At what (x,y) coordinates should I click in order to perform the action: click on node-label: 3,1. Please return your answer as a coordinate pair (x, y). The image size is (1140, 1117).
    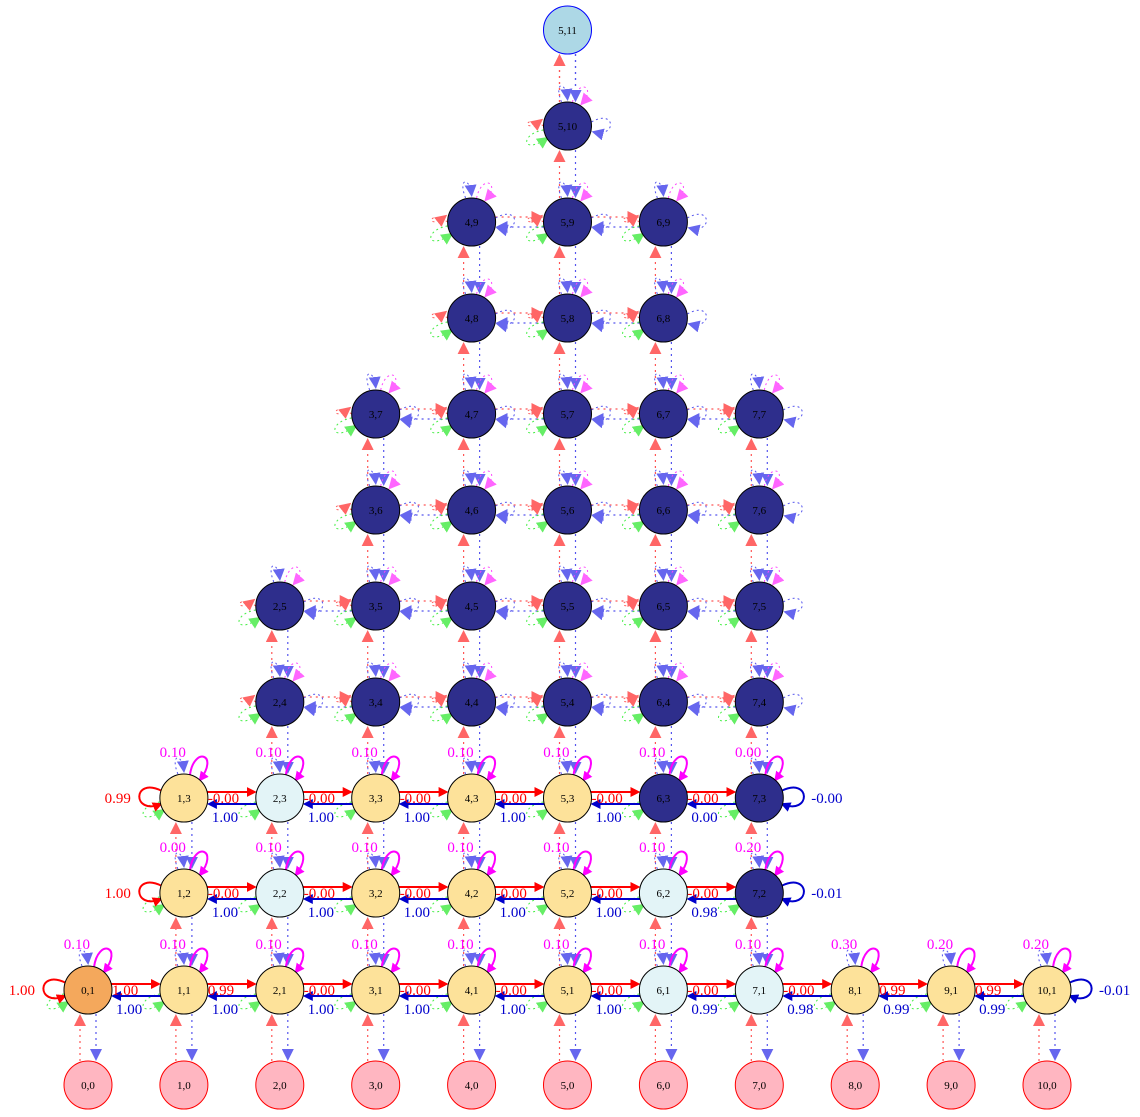
    Looking at the image, I should click on (376, 991).